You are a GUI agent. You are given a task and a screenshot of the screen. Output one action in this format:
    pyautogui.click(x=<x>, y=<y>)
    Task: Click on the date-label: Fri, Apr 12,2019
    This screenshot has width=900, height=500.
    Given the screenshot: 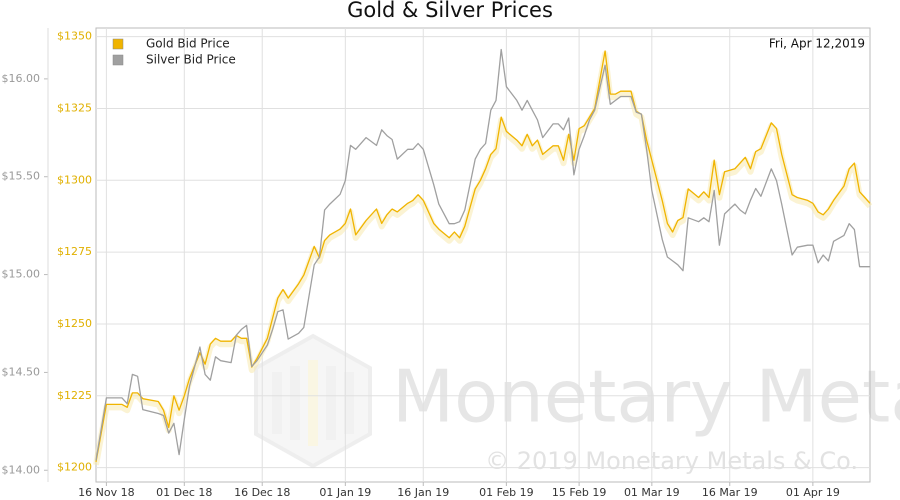 What is the action you would take?
    pyautogui.click(x=817, y=44)
    